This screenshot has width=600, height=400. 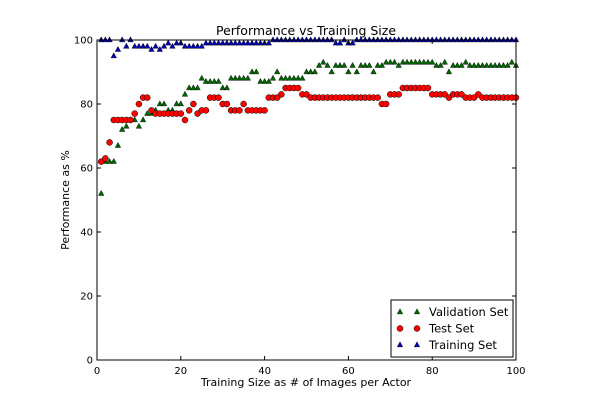 I want to click on series-training-set, so click(x=309, y=47).